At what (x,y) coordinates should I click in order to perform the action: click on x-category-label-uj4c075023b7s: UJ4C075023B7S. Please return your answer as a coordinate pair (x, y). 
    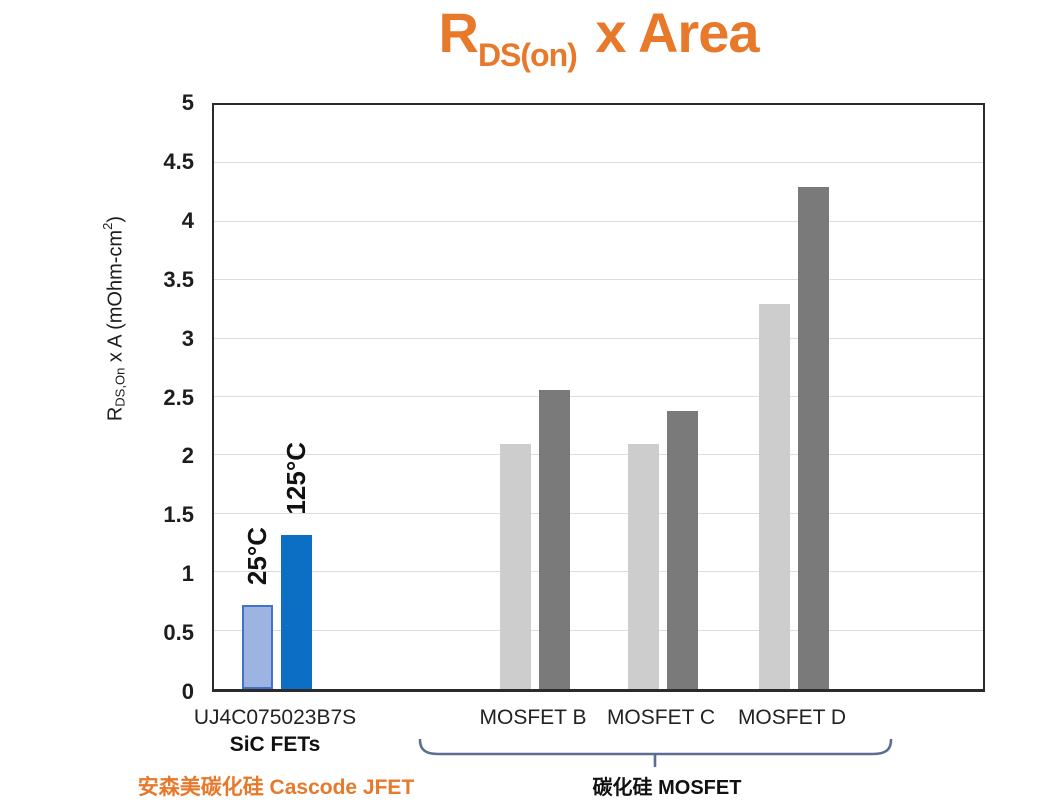
    Looking at the image, I should click on (275, 717).